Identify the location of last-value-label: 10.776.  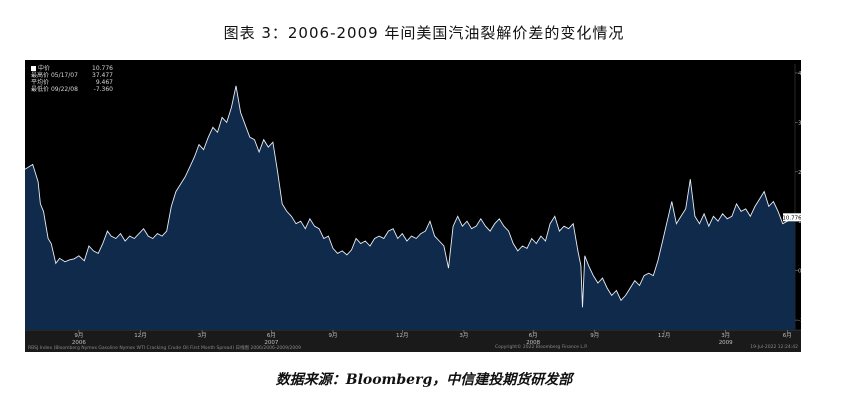
(791, 218).